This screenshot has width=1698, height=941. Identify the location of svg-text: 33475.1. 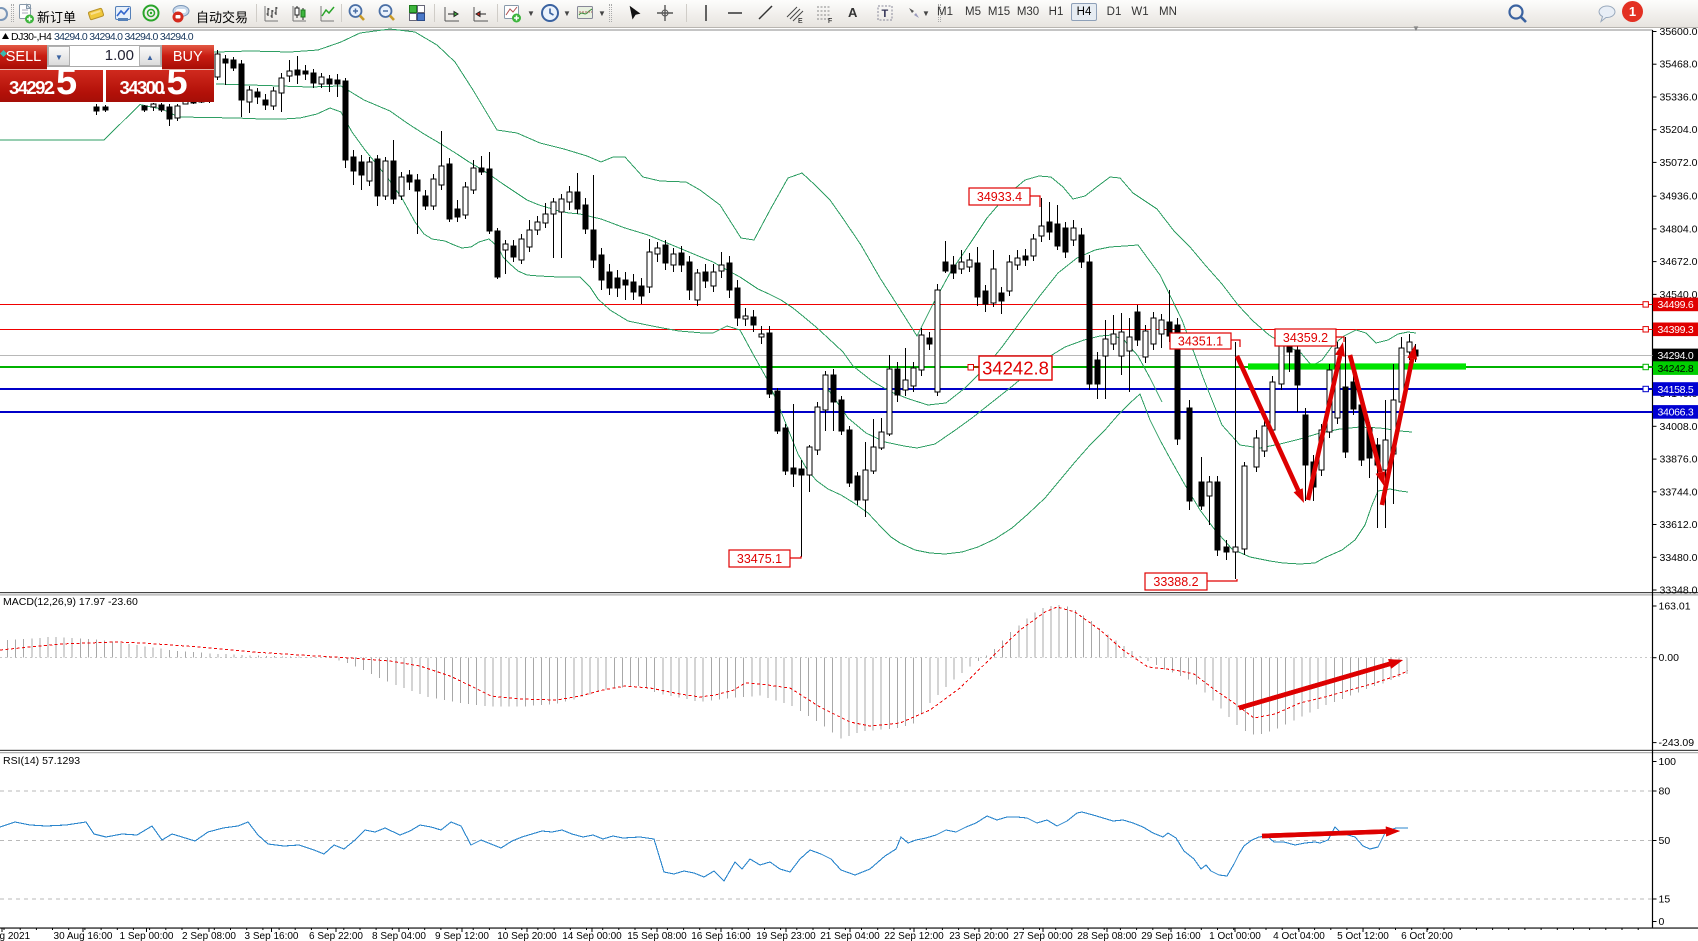
(759, 559).